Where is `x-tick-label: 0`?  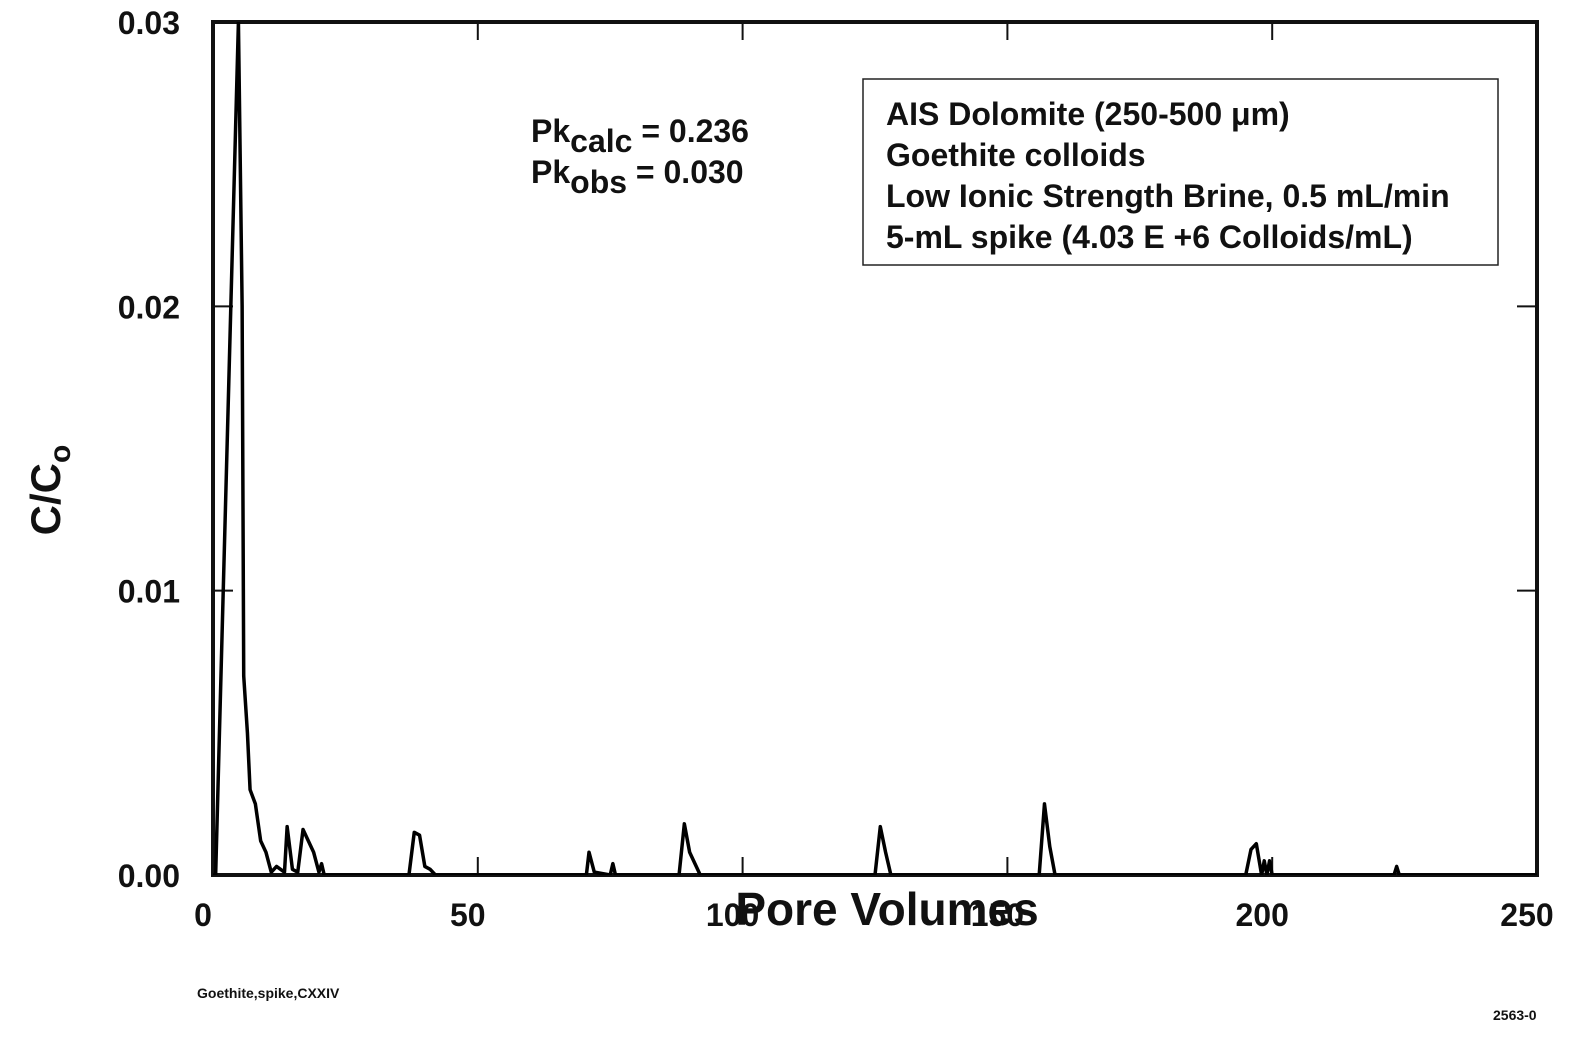 x-tick-label: 0 is located at coordinates (203, 915).